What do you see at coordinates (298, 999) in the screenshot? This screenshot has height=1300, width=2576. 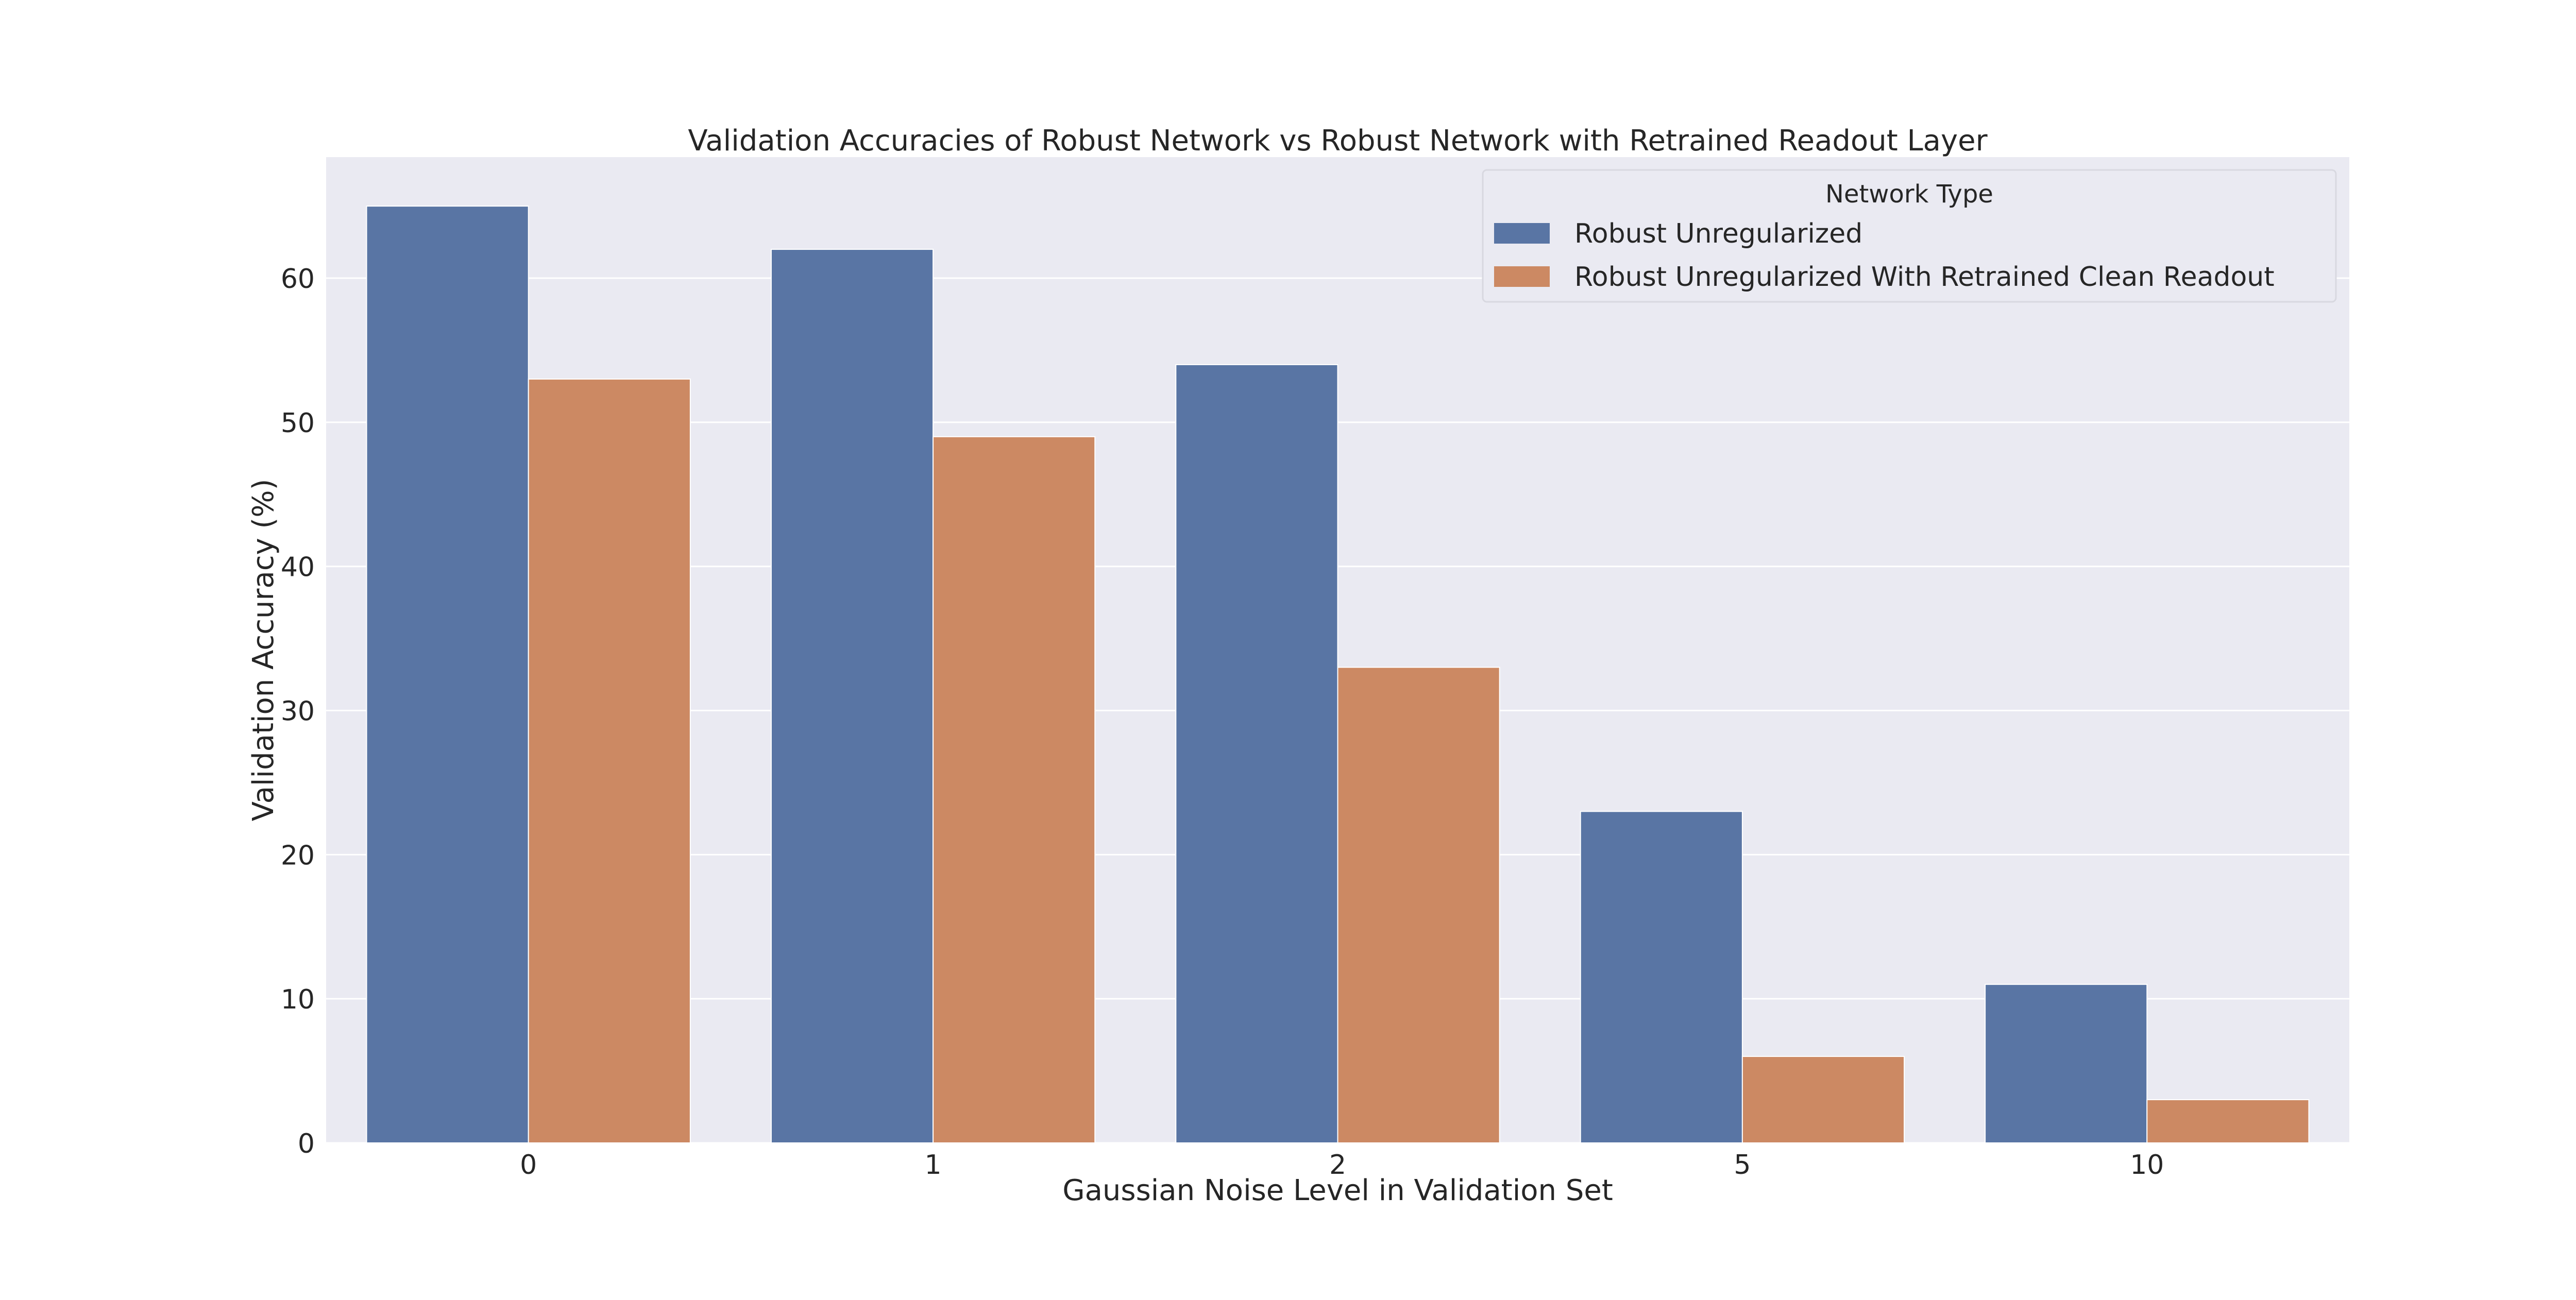 I see `y-tick-label: 10` at bounding box center [298, 999].